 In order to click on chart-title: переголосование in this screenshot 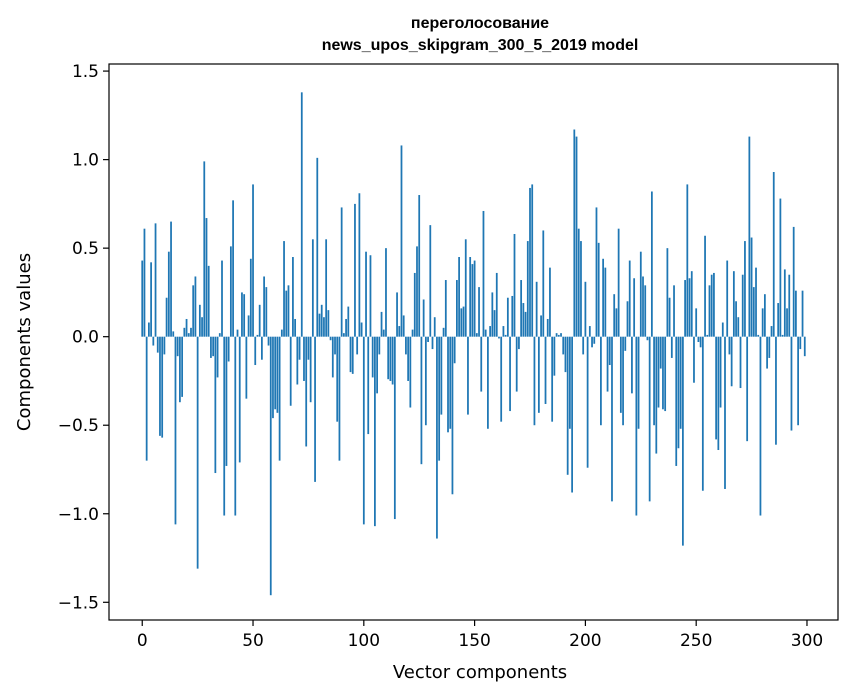, I will do `click(480, 23)`.